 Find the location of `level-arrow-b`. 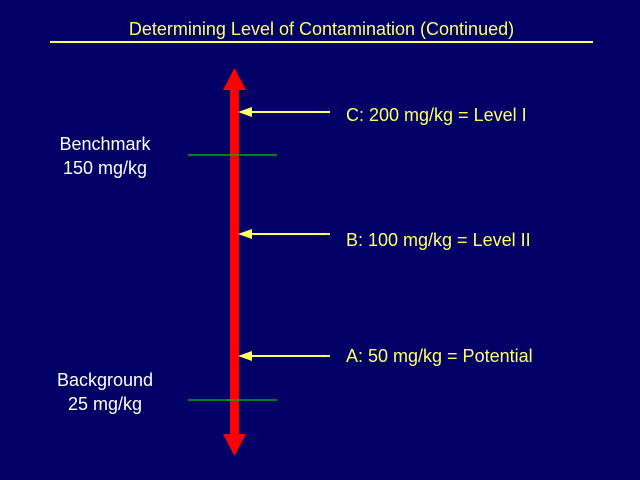

level-arrow-b is located at coordinates (284, 234).